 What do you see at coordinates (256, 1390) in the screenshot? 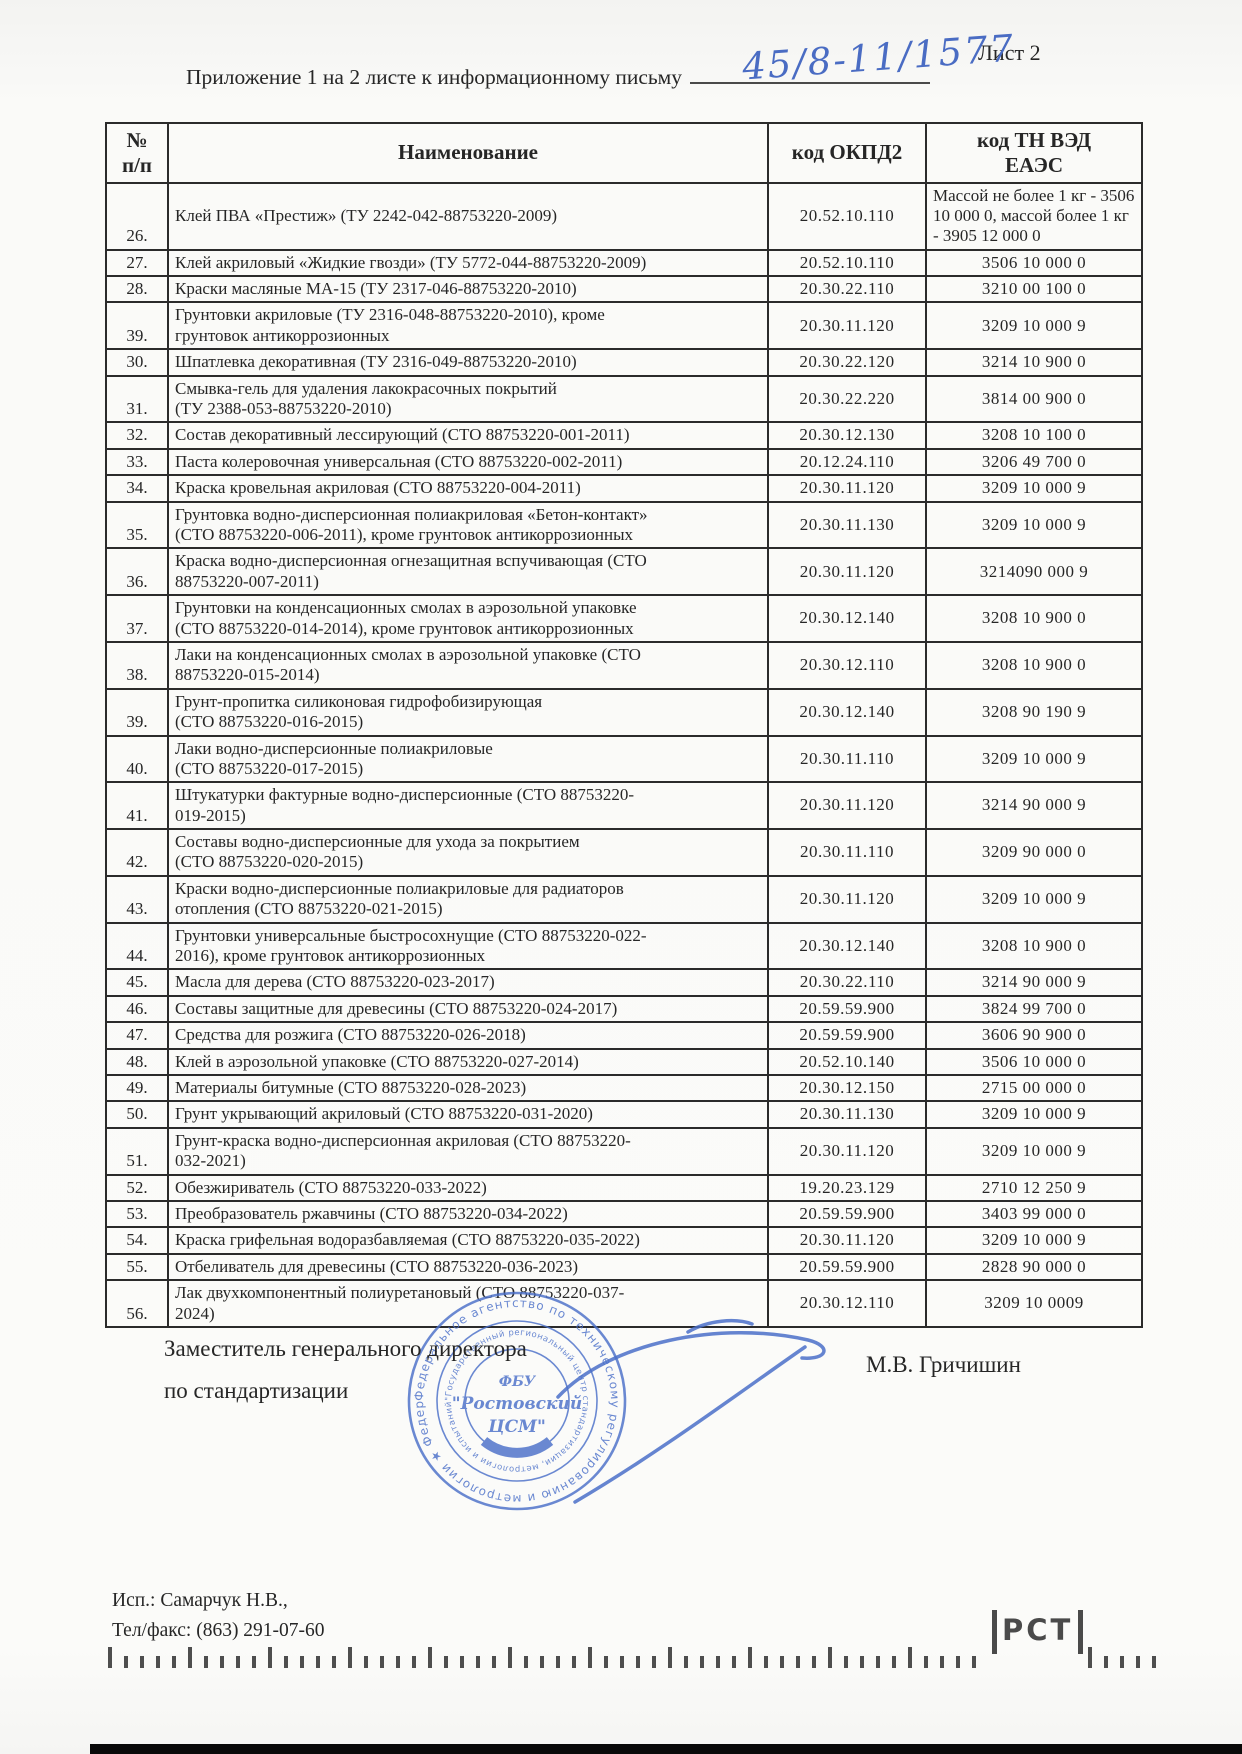
I see `signer-position-line2: по стандартизации` at bounding box center [256, 1390].